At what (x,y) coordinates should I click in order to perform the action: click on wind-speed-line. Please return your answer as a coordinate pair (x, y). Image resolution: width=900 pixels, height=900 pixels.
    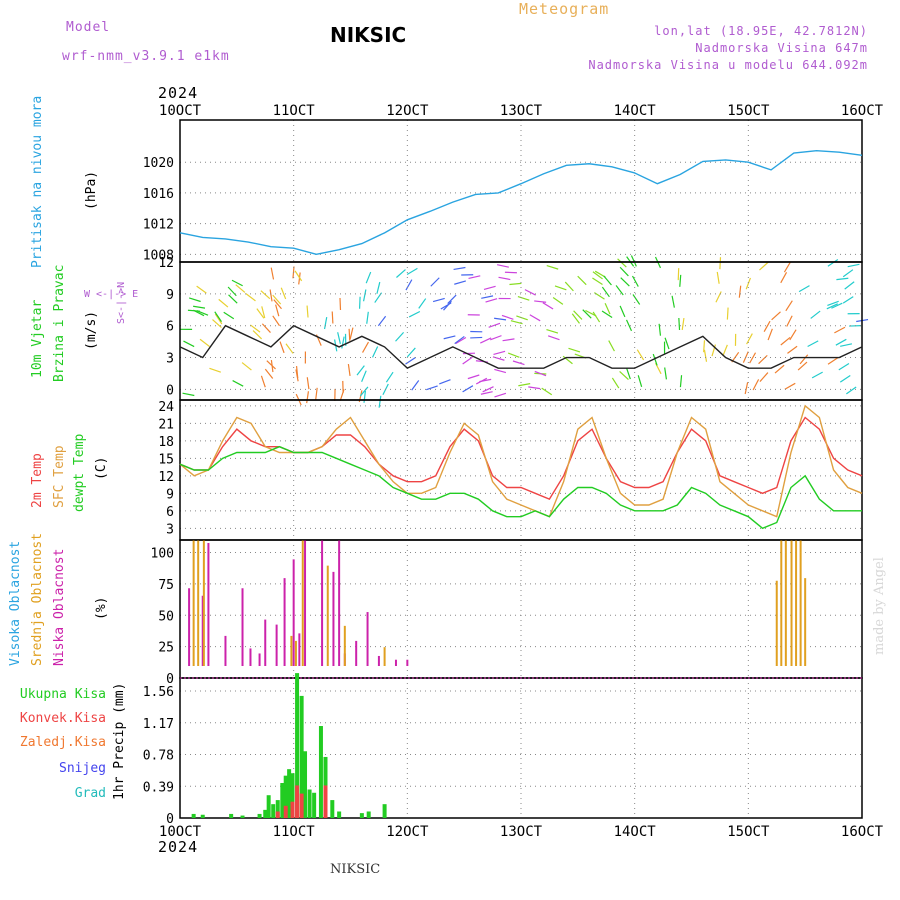
    Looking at the image, I should click on (521, 346).